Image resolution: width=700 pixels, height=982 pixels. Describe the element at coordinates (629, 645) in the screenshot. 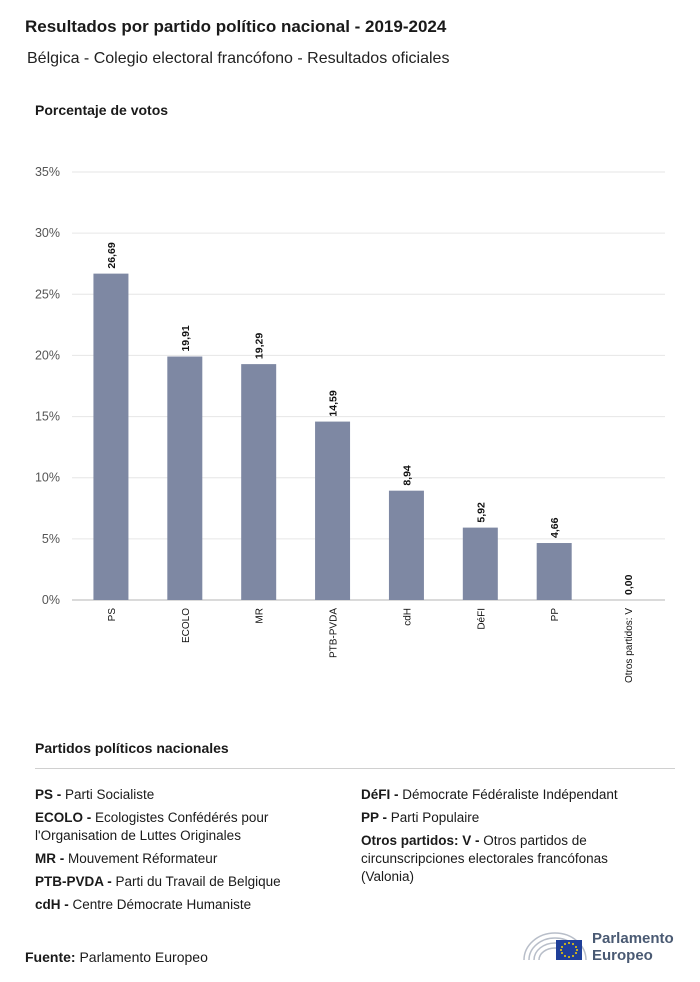

I see `x-tick-label: Otros partidos: V` at that location.